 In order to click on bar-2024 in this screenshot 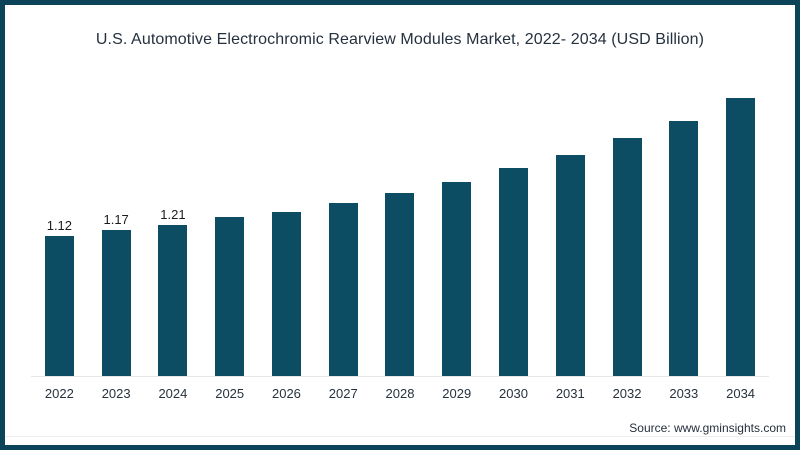, I will do `click(173, 300)`.